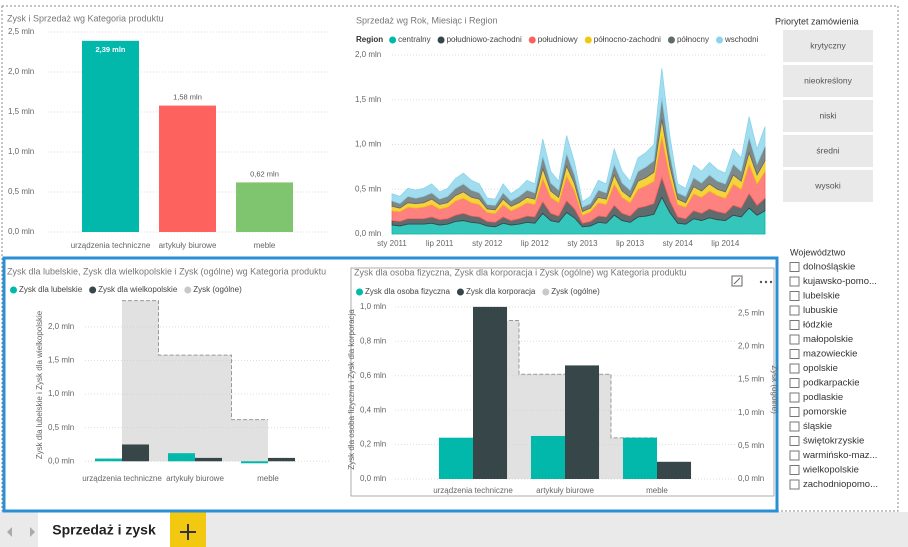  I want to click on x-tick-label: urządzenia techniczne, so click(111, 245).